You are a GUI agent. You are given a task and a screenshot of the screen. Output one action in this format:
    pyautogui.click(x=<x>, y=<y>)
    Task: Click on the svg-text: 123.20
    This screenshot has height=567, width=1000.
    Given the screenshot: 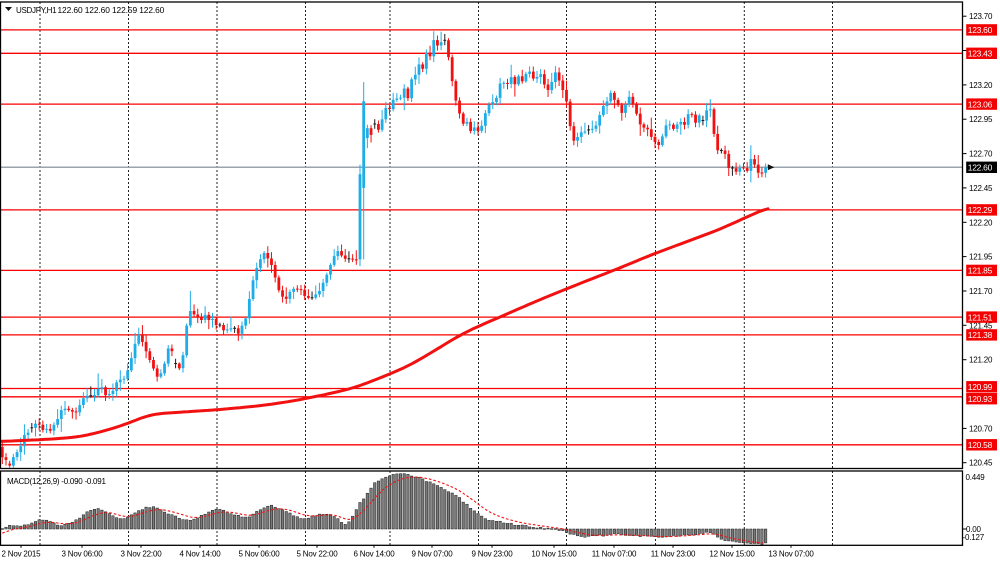 What is the action you would take?
    pyautogui.click(x=981, y=85)
    